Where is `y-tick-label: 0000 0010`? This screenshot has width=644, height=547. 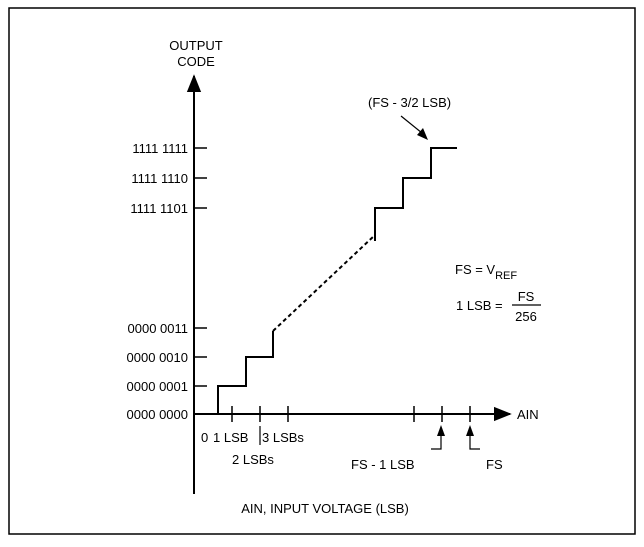 y-tick-label: 0000 0010 is located at coordinates (157, 357).